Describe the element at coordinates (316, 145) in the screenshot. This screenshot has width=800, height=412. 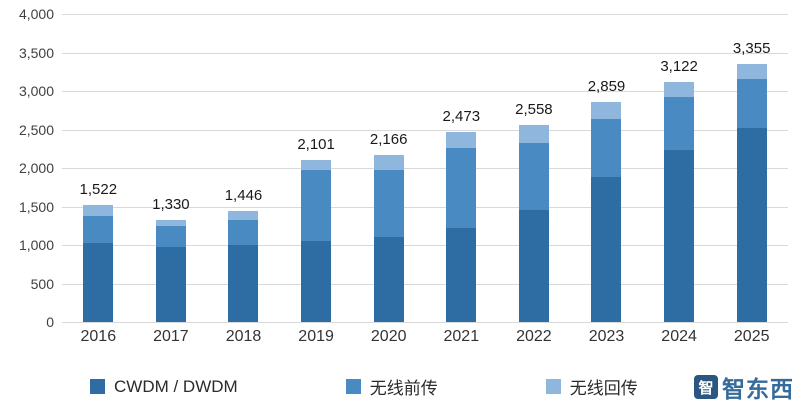
I see `bar-total-label: 2,101` at that location.